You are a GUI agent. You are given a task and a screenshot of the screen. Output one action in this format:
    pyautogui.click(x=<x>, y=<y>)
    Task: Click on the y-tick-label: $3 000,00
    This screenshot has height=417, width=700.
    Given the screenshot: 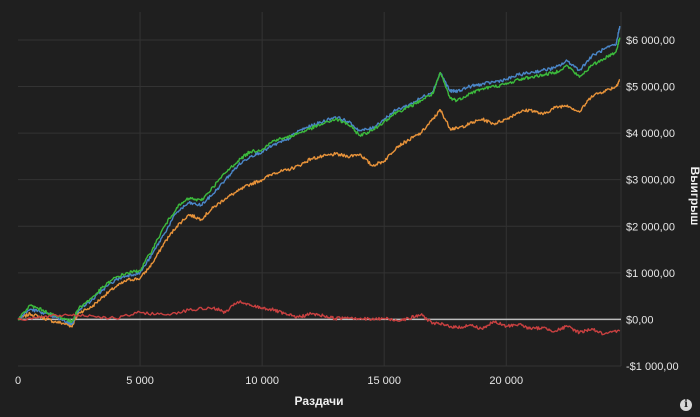 What is the action you would take?
    pyautogui.click(x=650, y=181)
    